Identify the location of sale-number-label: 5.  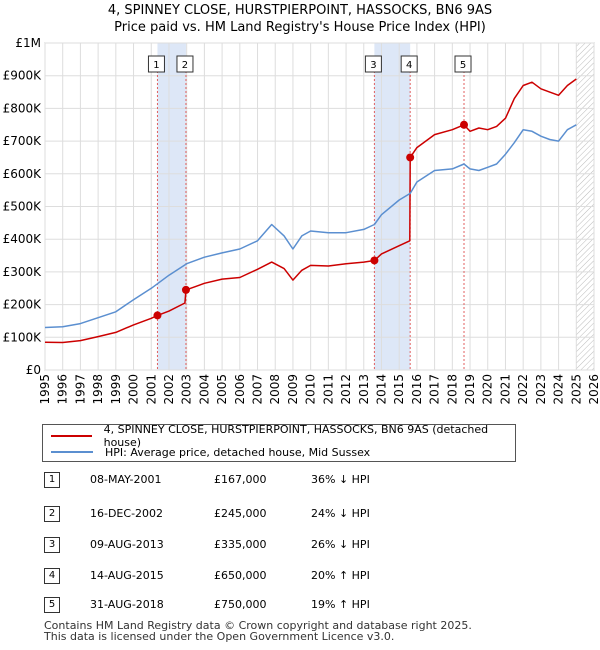
(463, 65).